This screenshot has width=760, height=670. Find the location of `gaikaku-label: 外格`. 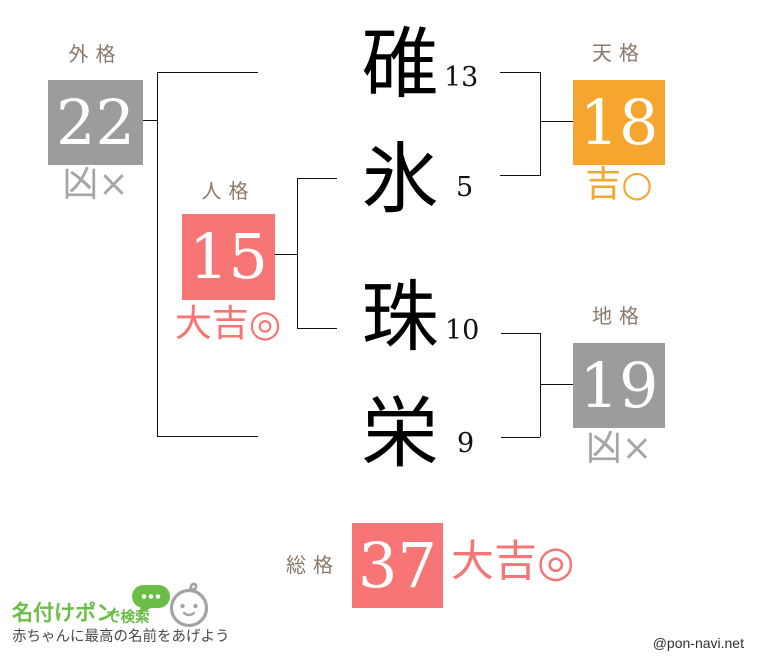

gaikaku-label: 外格 is located at coordinates (95, 55).